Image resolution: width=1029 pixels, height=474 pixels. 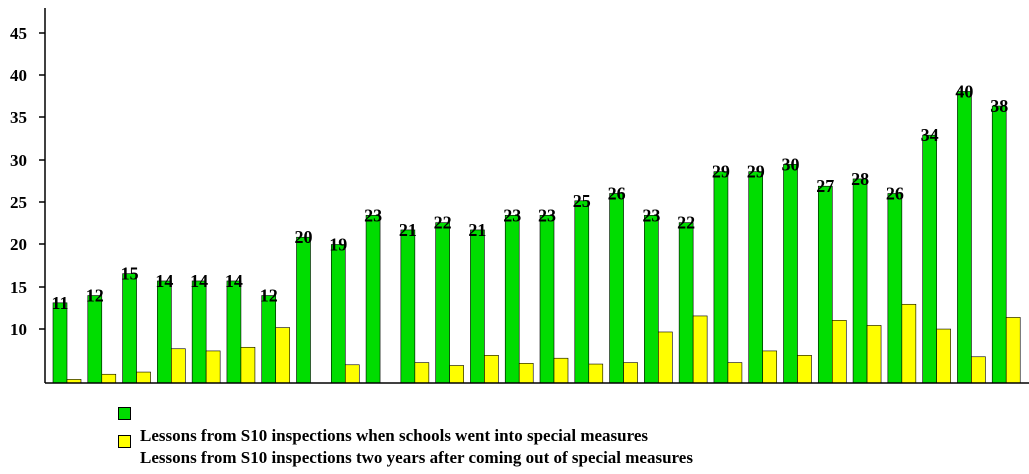 I want to click on y-tick-label: 45, so click(x=18, y=33).